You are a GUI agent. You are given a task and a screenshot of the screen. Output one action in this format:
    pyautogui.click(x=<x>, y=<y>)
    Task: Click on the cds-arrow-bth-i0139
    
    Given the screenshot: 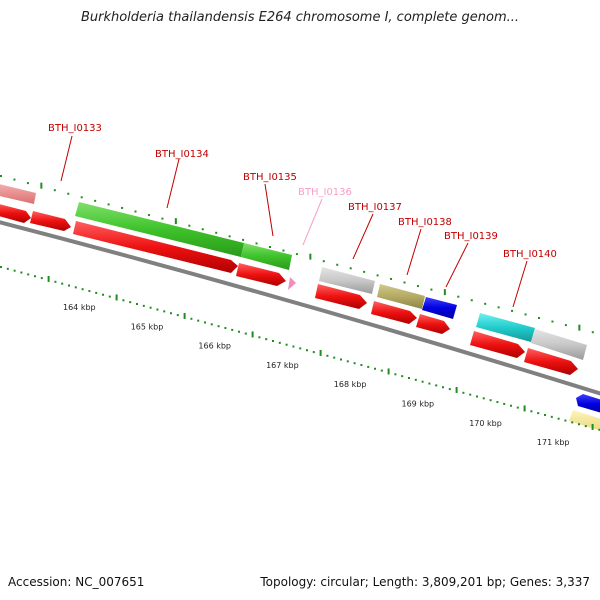 What is the action you would take?
    pyautogui.click(x=433, y=324)
    